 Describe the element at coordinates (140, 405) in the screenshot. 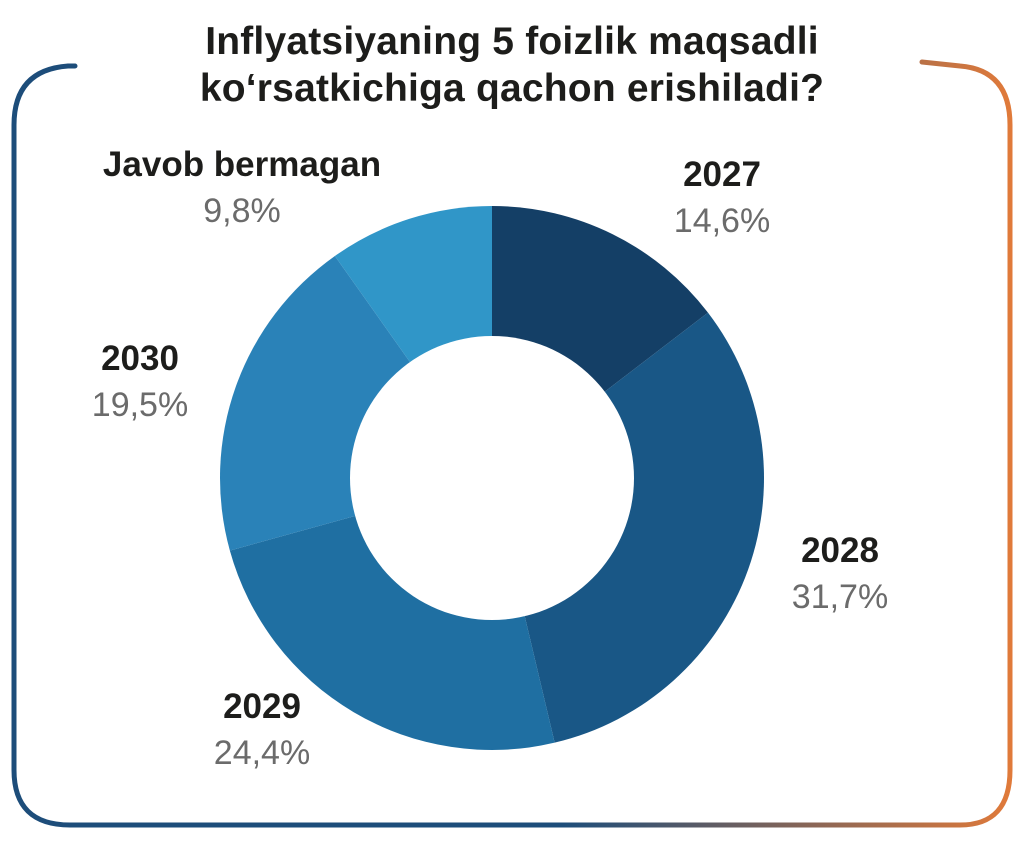

I see `slice-value-2030: 19,5%` at that location.